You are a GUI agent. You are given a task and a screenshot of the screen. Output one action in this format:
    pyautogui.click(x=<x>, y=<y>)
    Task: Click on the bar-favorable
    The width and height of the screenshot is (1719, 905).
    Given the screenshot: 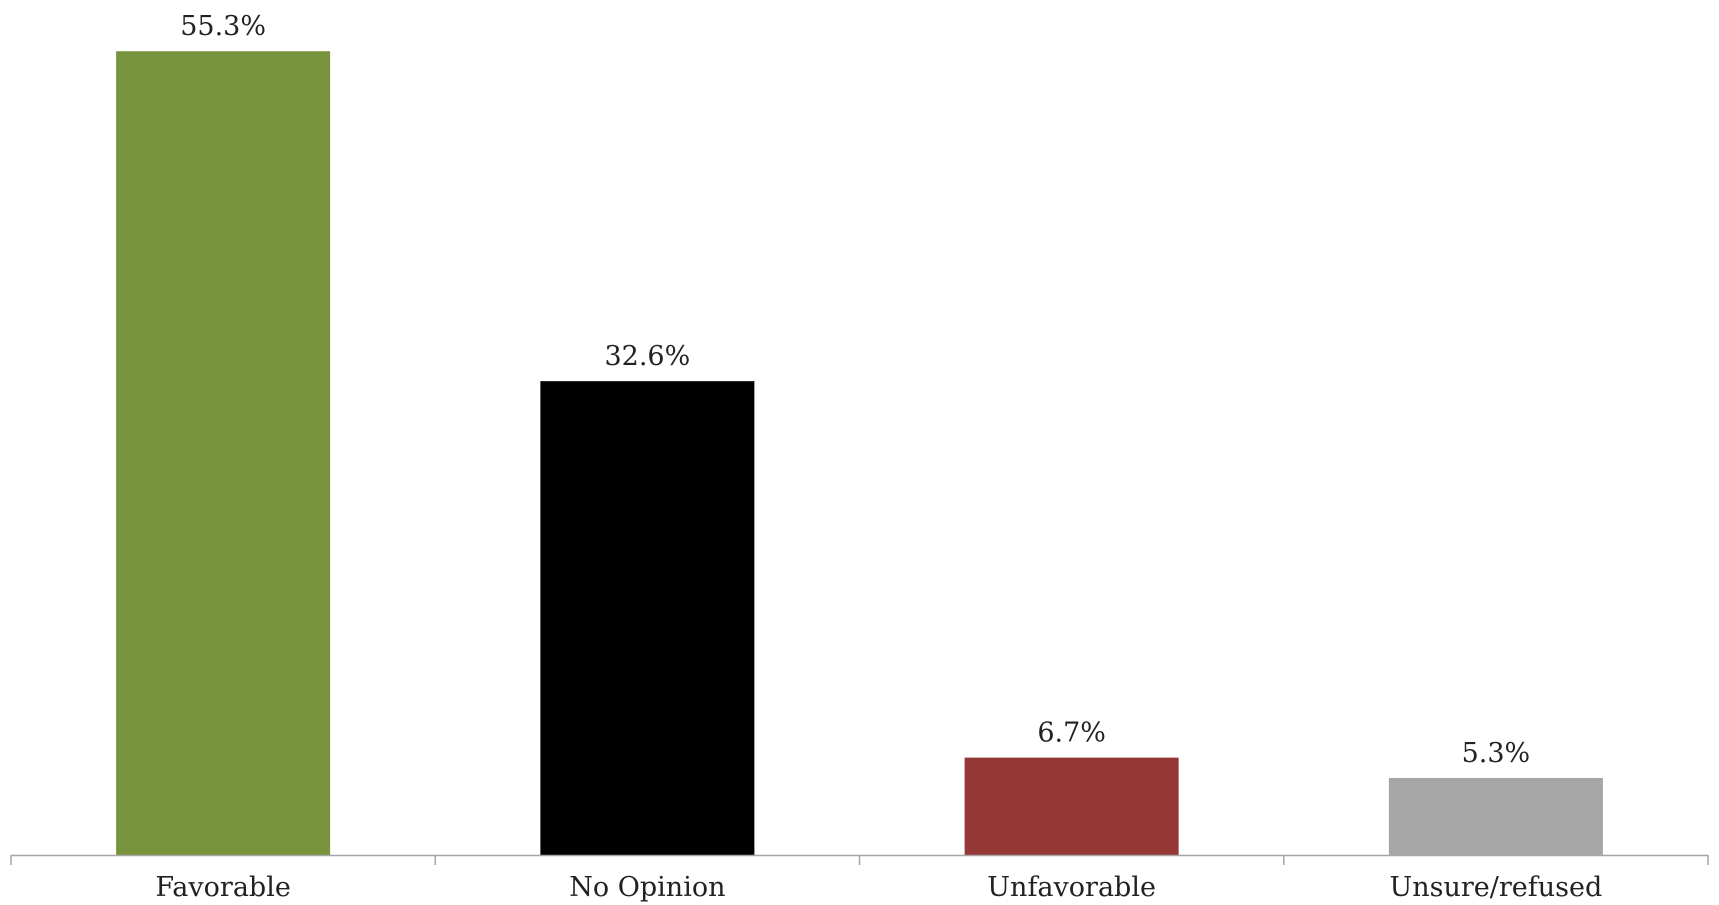 What is the action you would take?
    pyautogui.click(x=223, y=453)
    